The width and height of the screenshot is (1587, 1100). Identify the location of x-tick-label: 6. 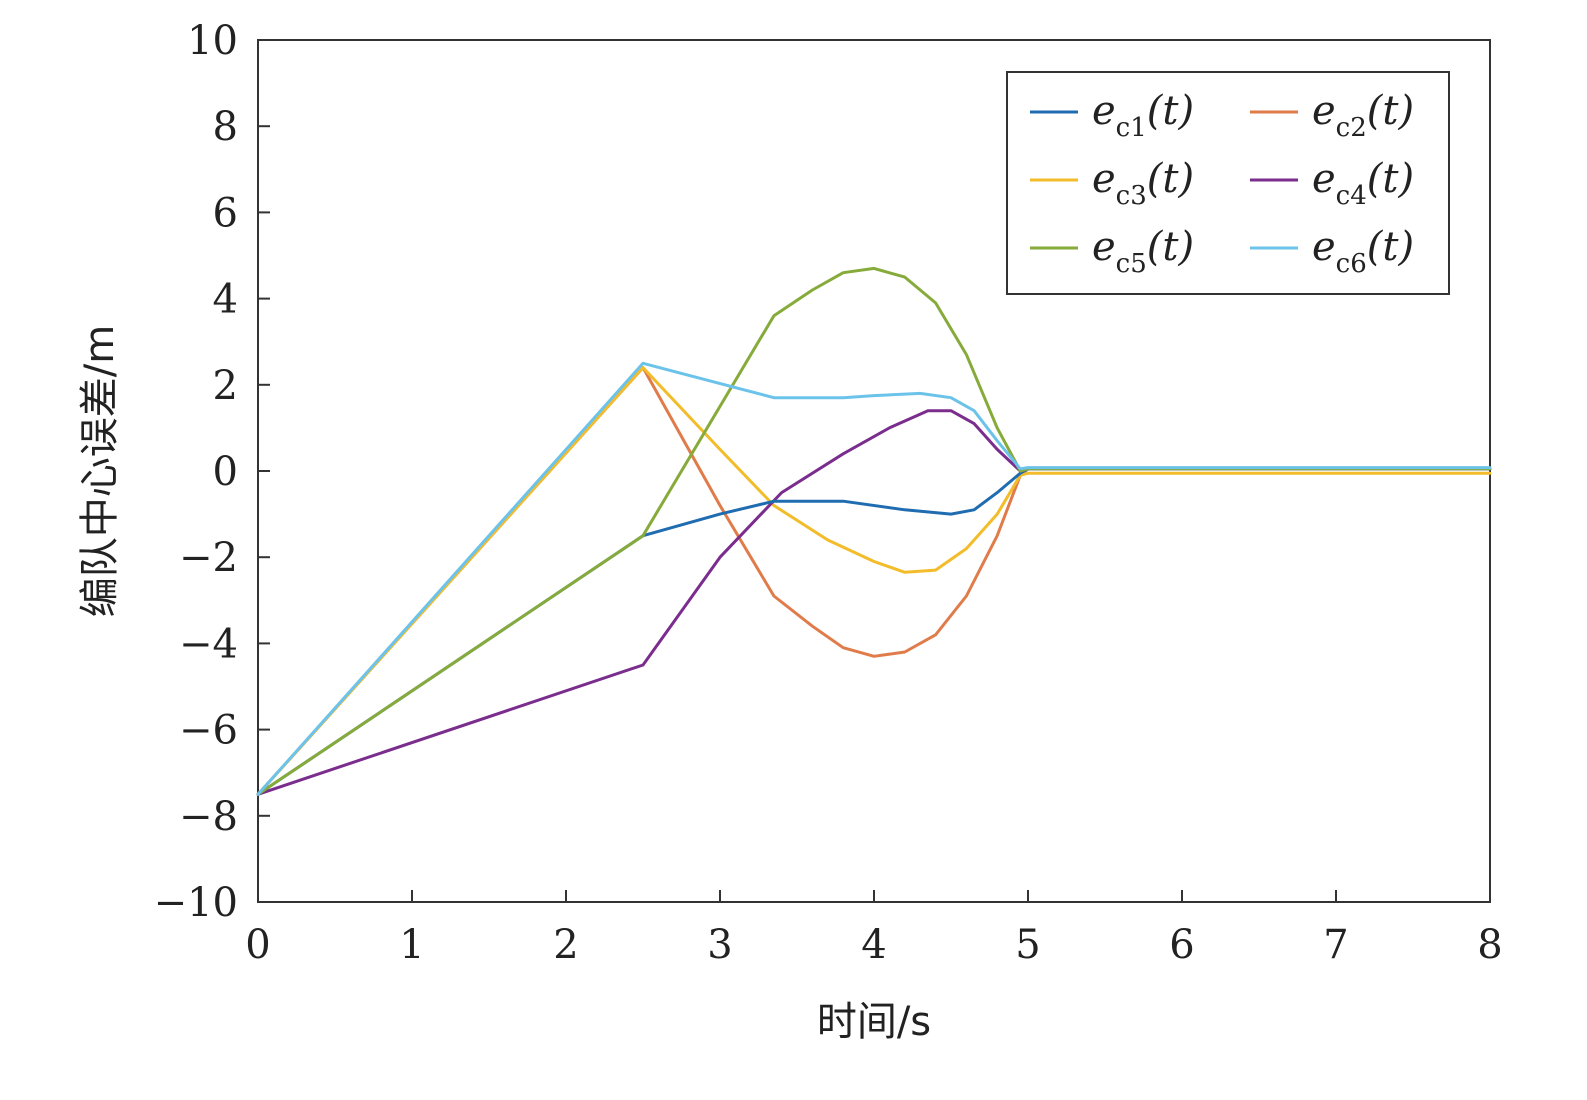
(1181, 945).